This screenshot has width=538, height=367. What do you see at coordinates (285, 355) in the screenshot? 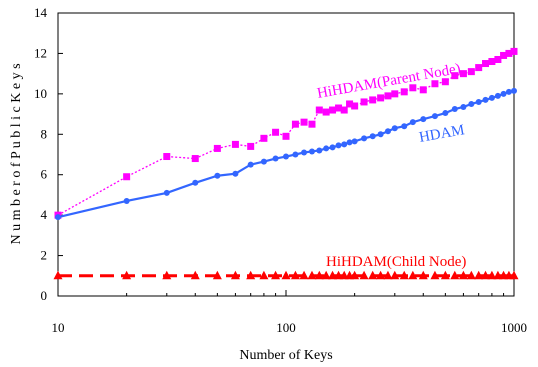
I see `x-axis-title: Number of Keys` at bounding box center [285, 355].